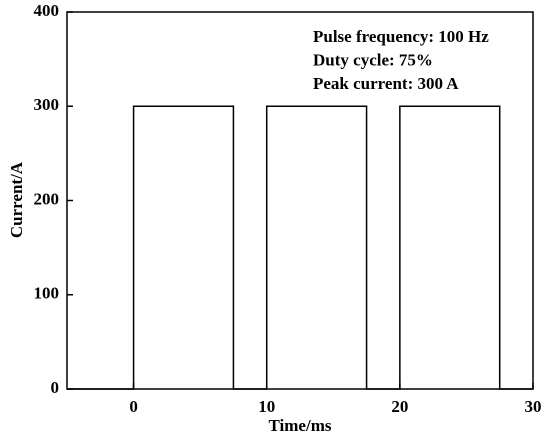 Image resolution: width=550 pixels, height=439 pixels. What do you see at coordinates (401, 36) in the screenshot?
I see `annotation: Pulse frequency: 100 Hz` at bounding box center [401, 36].